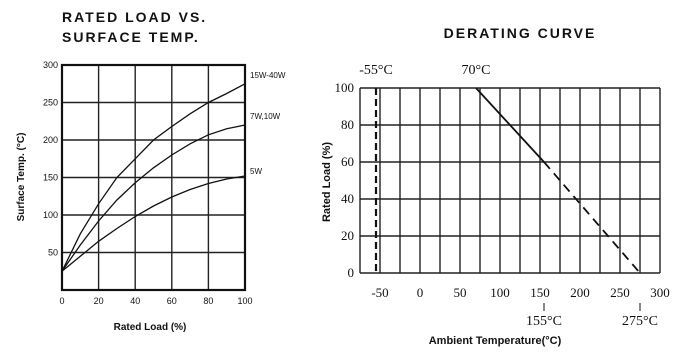  What do you see at coordinates (50, 140) in the screenshot?
I see `chart1-y-tick-label: 200` at bounding box center [50, 140].